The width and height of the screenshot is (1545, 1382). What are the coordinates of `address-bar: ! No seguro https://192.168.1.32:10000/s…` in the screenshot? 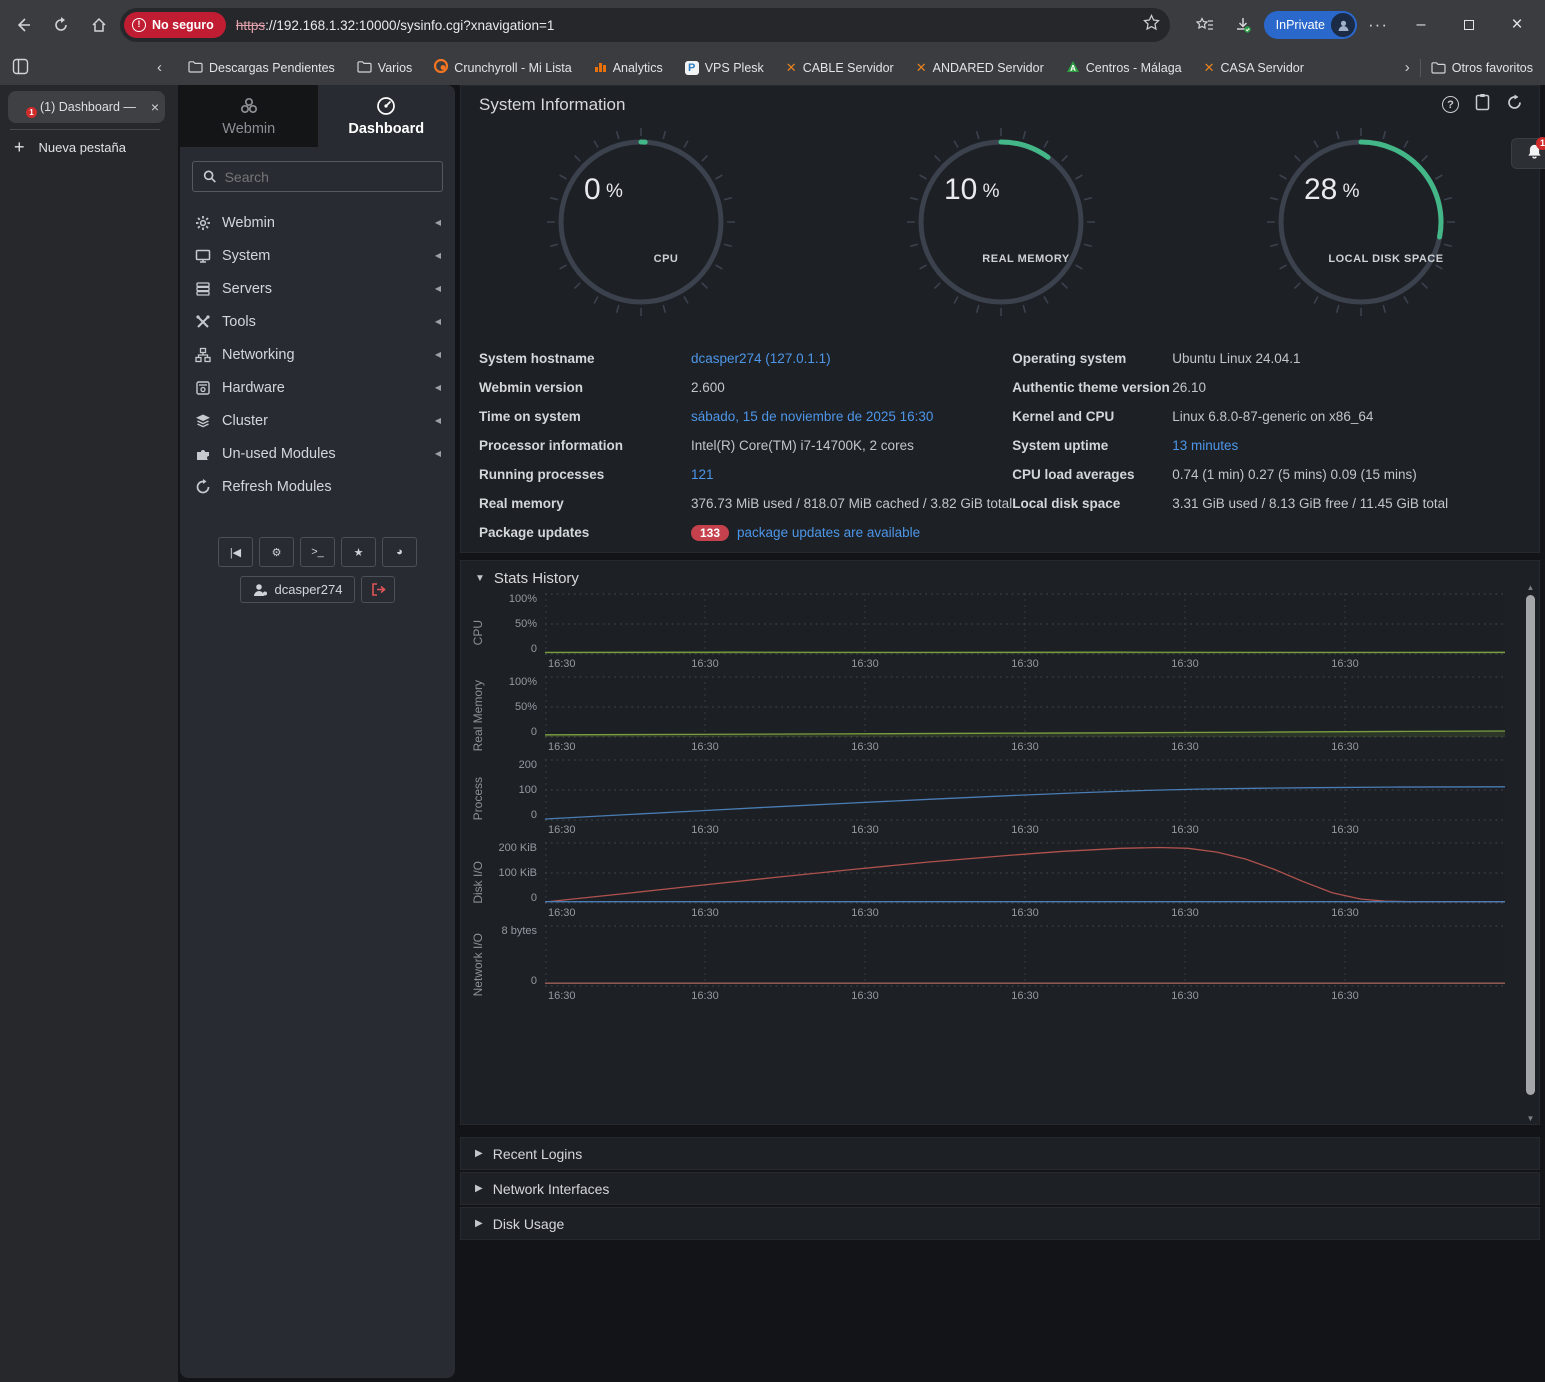 It's located at (645, 25).